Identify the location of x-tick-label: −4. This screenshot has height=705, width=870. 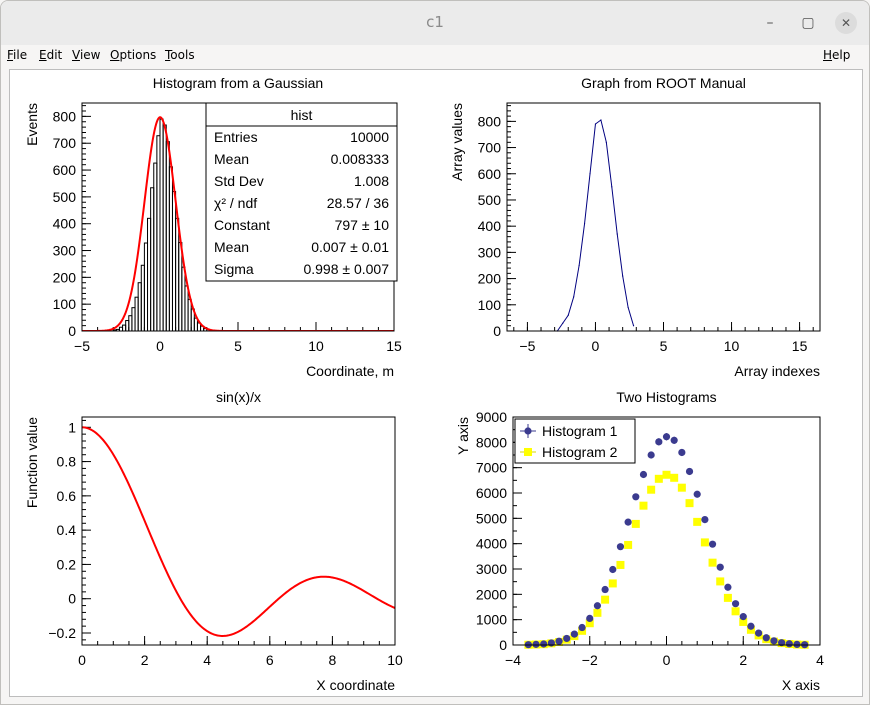
(513, 660).